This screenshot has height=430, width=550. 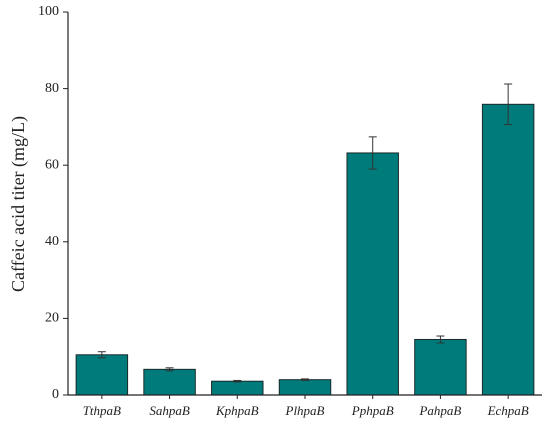 What do you see at coordinates (48, 11) in the screenshot?
I see `y-tick-label: 100` at bounding box center [48, 11].